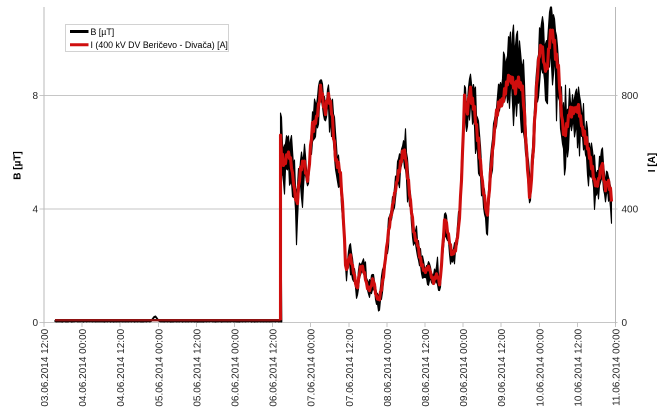 This screenshot has height=416, width=670. I want to click on svg-text: 07.06.2014 00:00, so click(312, 367).